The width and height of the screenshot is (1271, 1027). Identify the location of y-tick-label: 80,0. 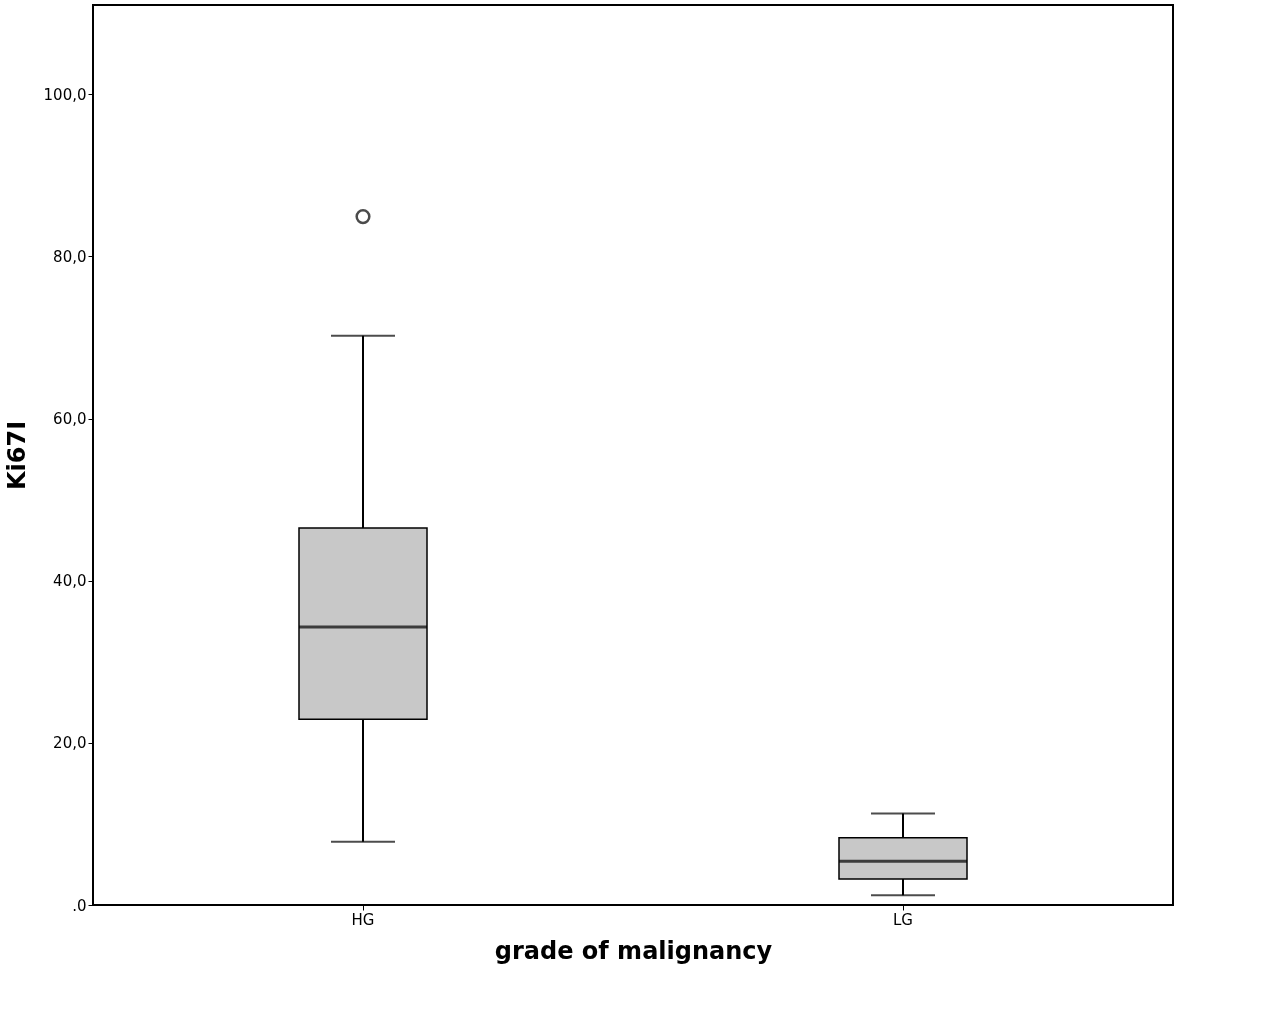
(70, 256).